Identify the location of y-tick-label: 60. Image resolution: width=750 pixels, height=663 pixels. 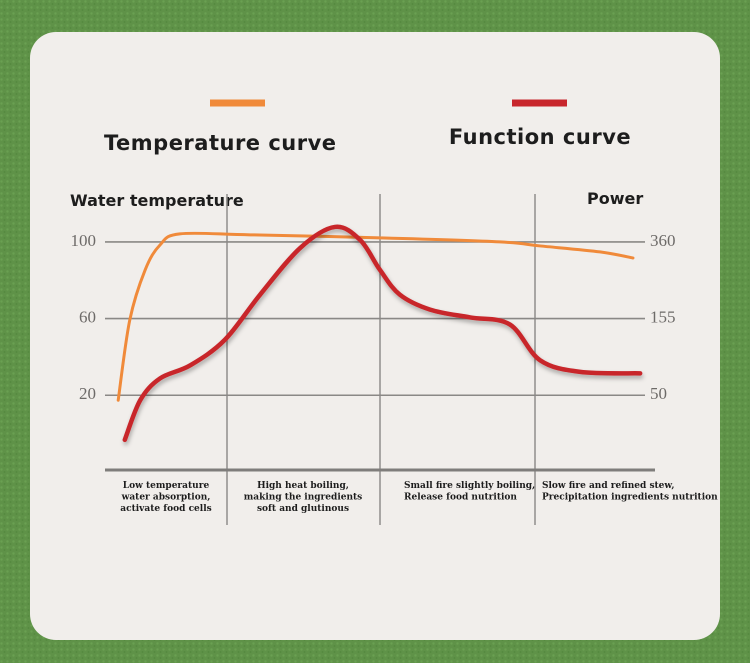
(87, 316).